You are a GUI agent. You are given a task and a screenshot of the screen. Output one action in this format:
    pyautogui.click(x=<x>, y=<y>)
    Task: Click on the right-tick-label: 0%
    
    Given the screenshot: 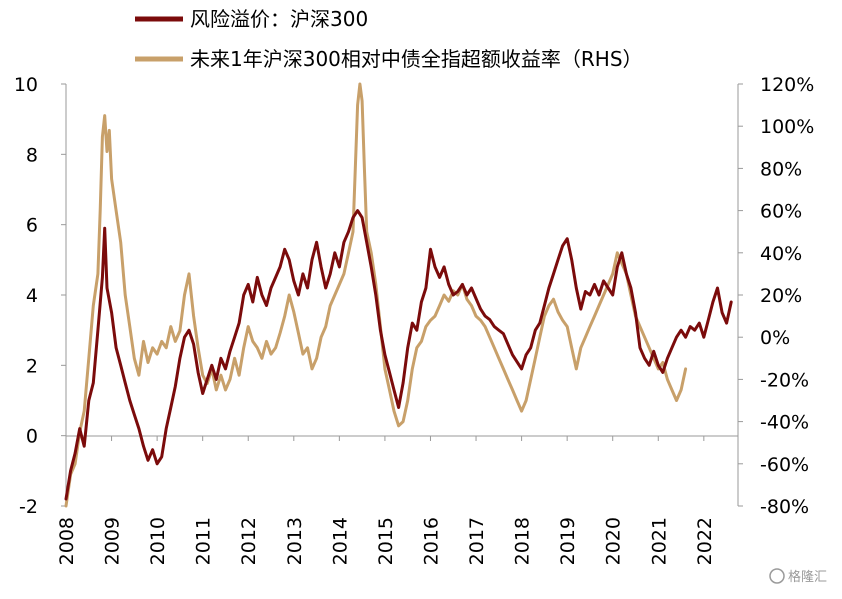 What is the action you would take?
    pyautogui.click(x=775, y=338)
    